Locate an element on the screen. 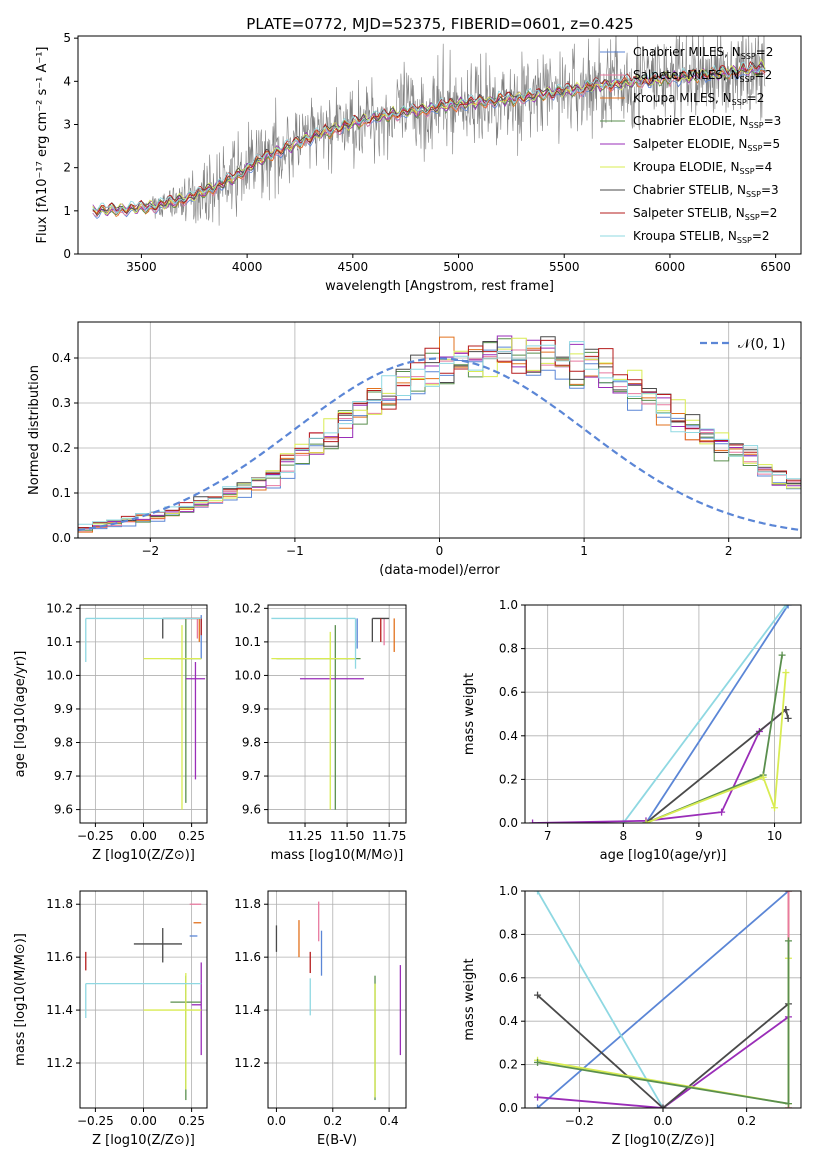  x-tick-label: 11.25 is located at coordinates (305, 836).